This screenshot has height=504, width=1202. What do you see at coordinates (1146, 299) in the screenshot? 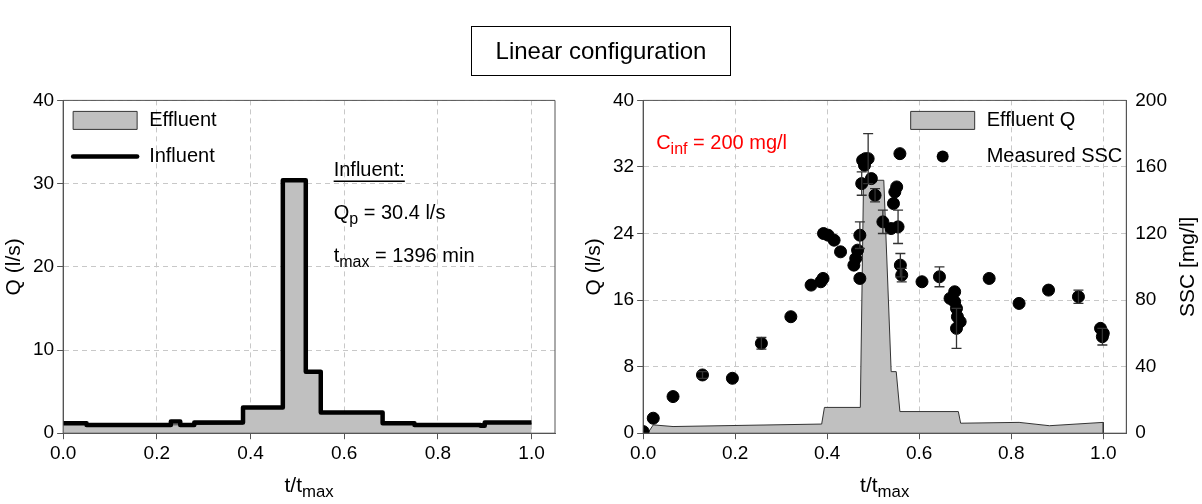
I see `y2-tick-label: 80` at bounding box center [1146, 299].